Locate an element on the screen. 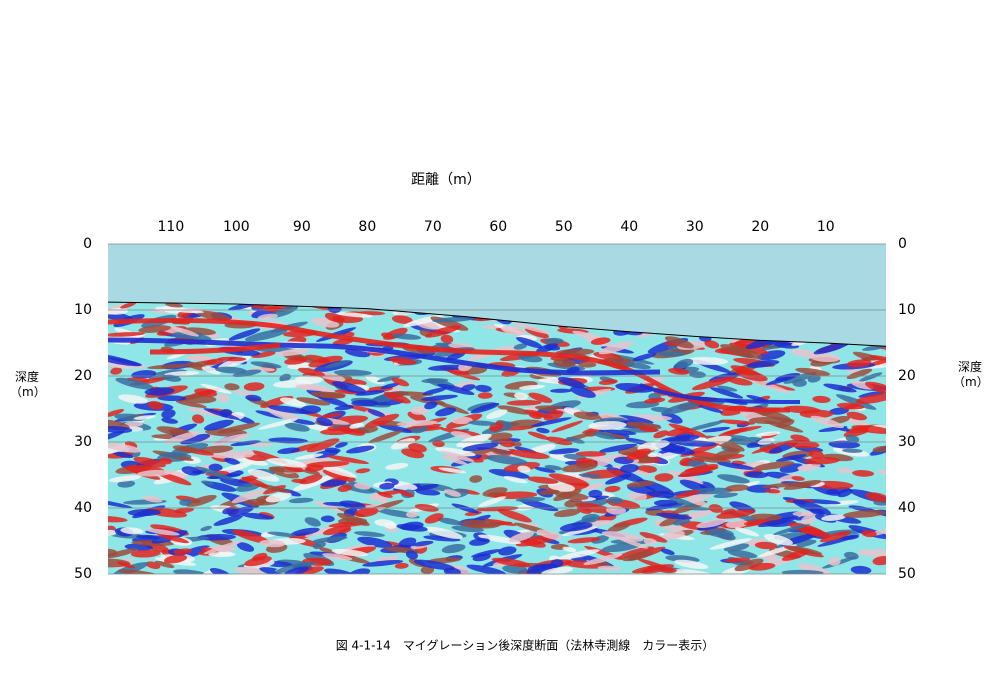 This screenshot has width=1000, height=689. x-tick-label: 60 is located at coordinates (498, 227).